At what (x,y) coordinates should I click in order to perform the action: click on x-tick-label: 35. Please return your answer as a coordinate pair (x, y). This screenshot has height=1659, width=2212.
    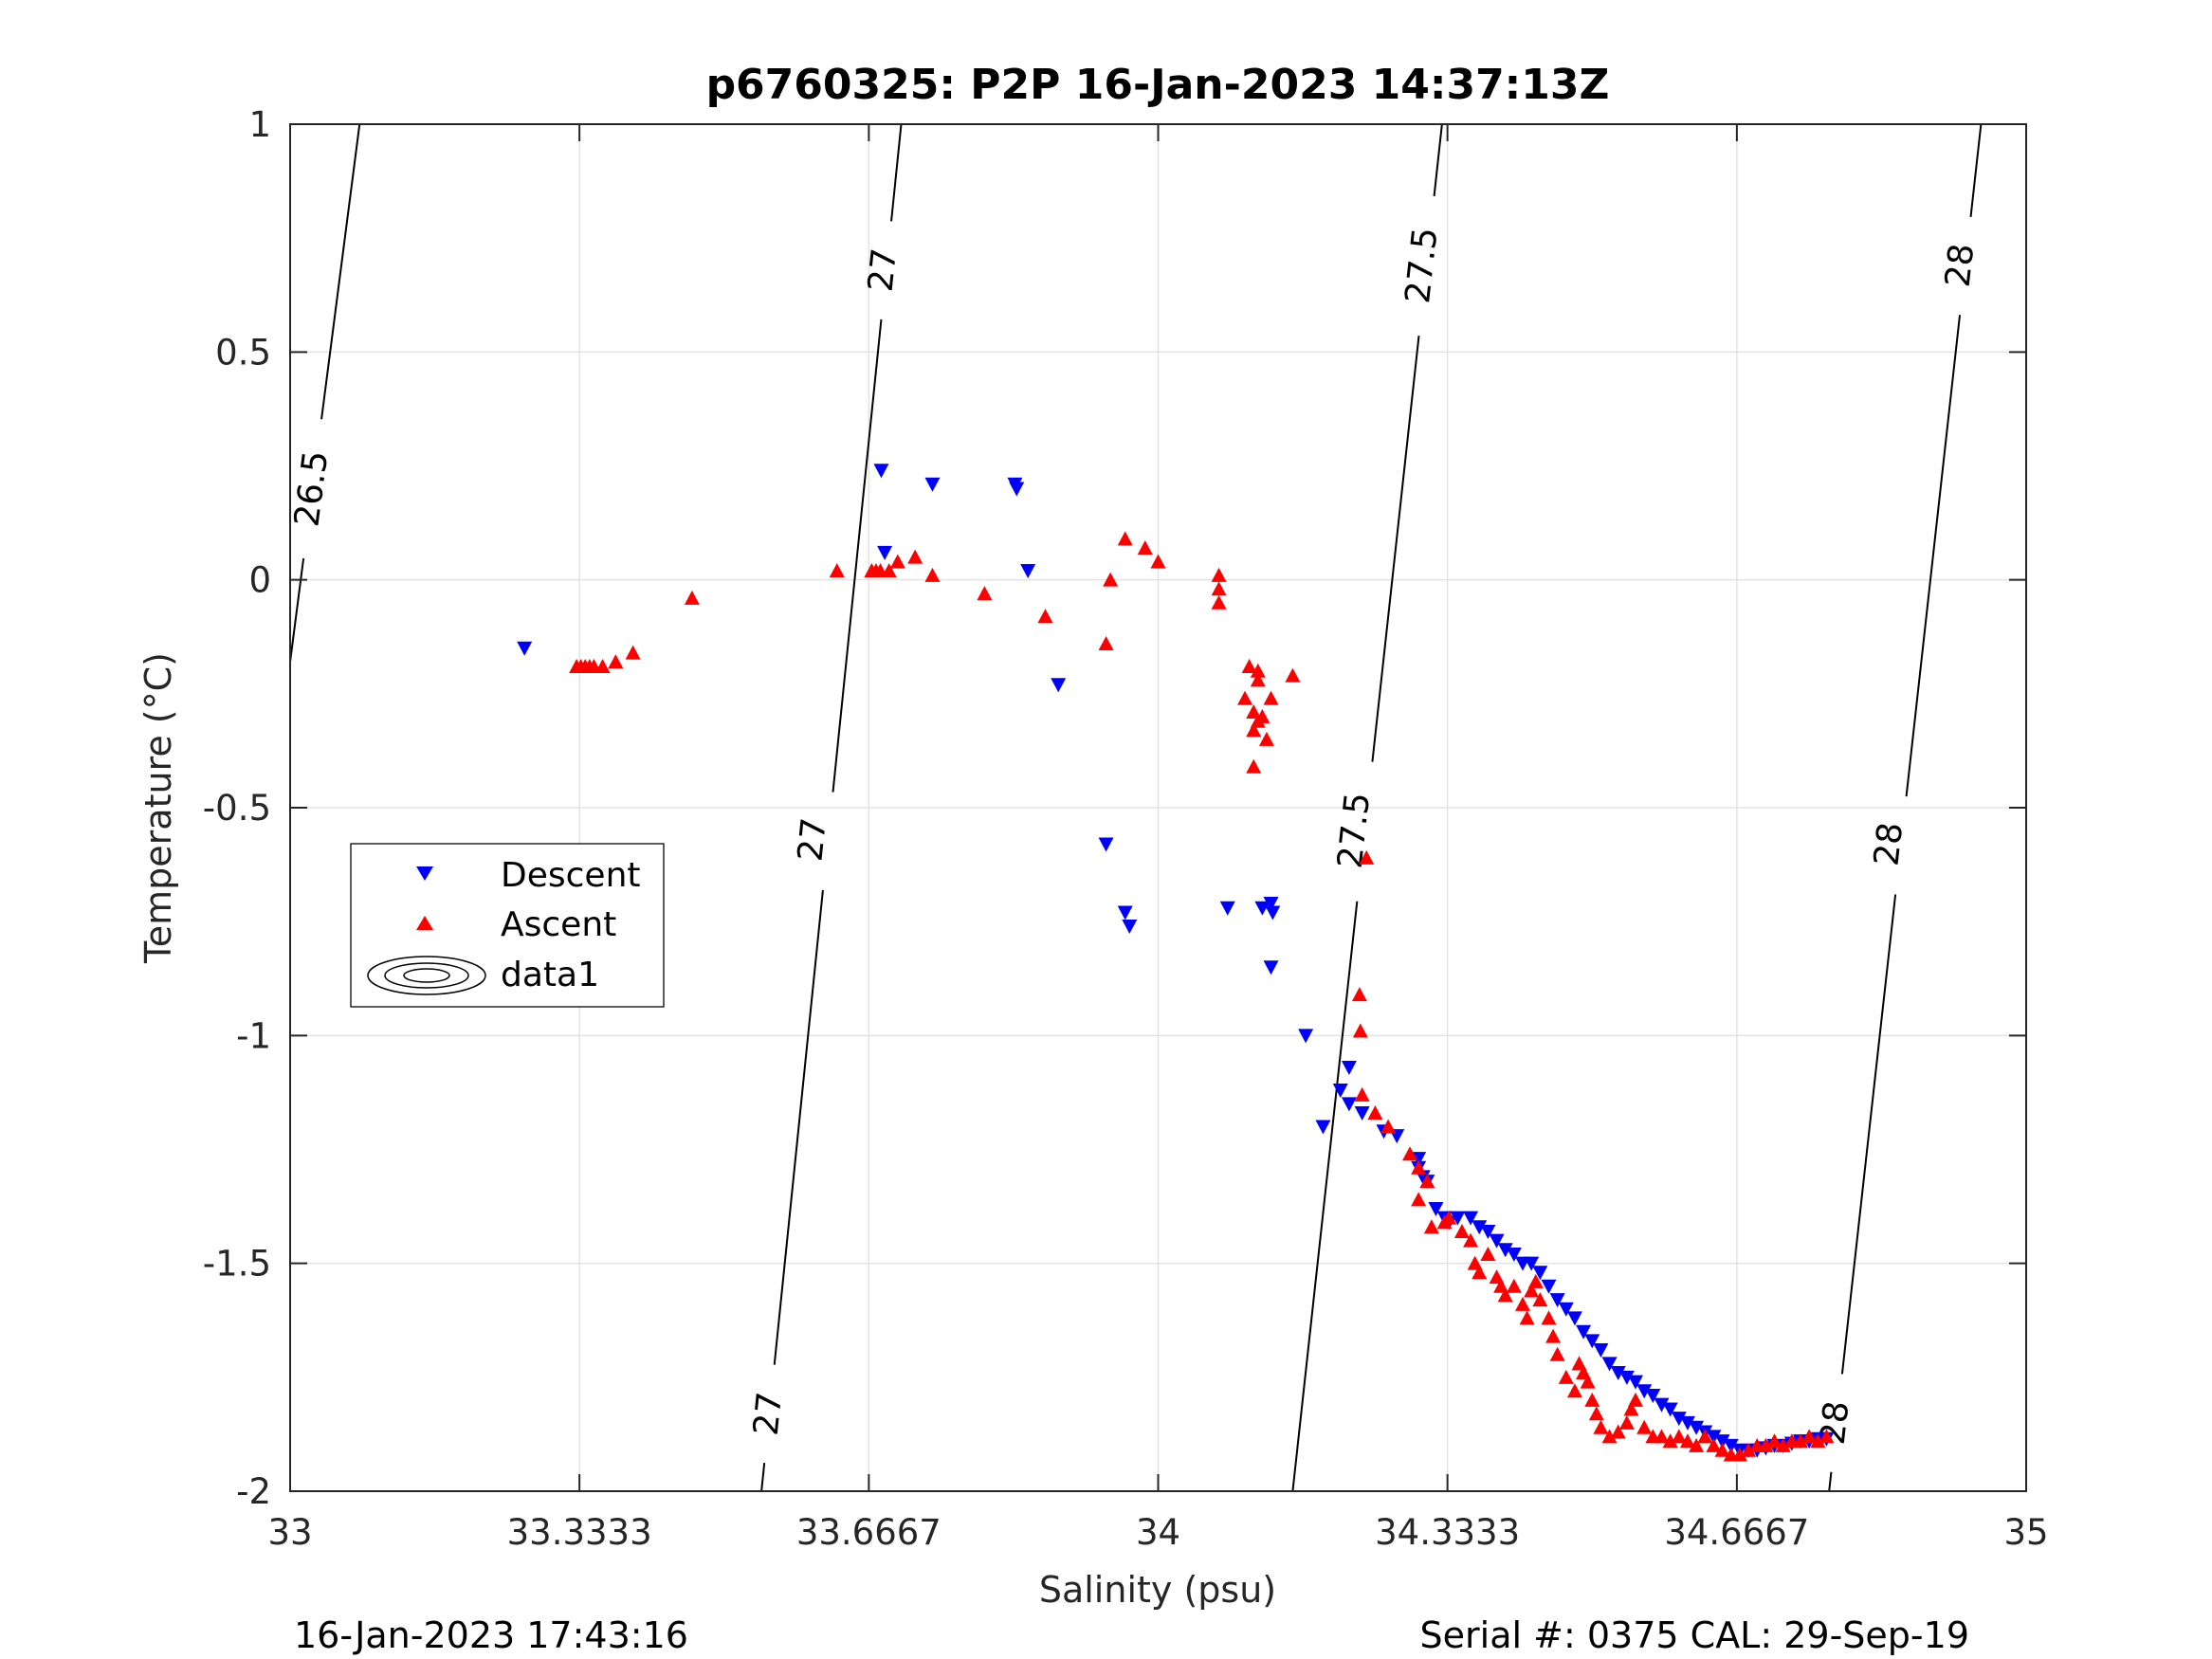
    Looking at the image, I should click on (2025, 1532).